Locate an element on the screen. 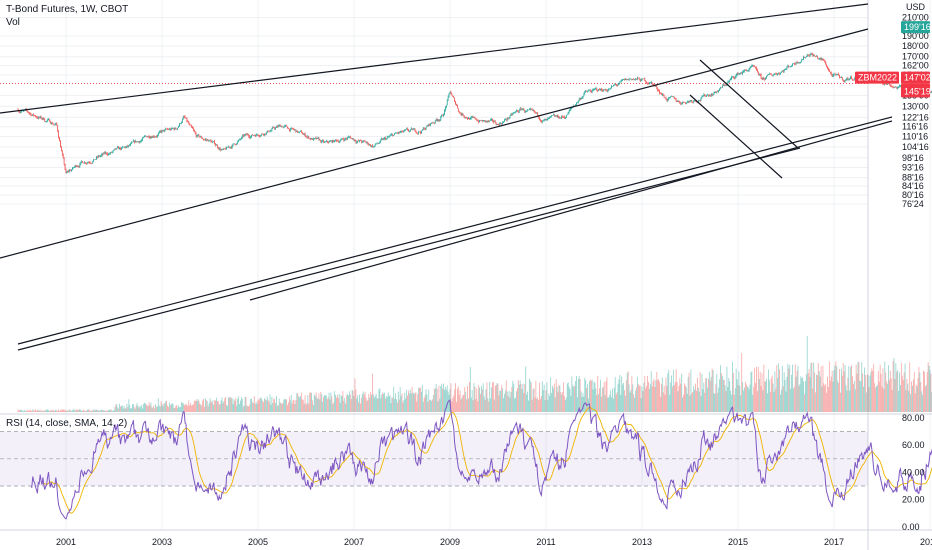  chart-title: T-Bond Futures, 1W, CBOT is located at coordinates (67, 9).